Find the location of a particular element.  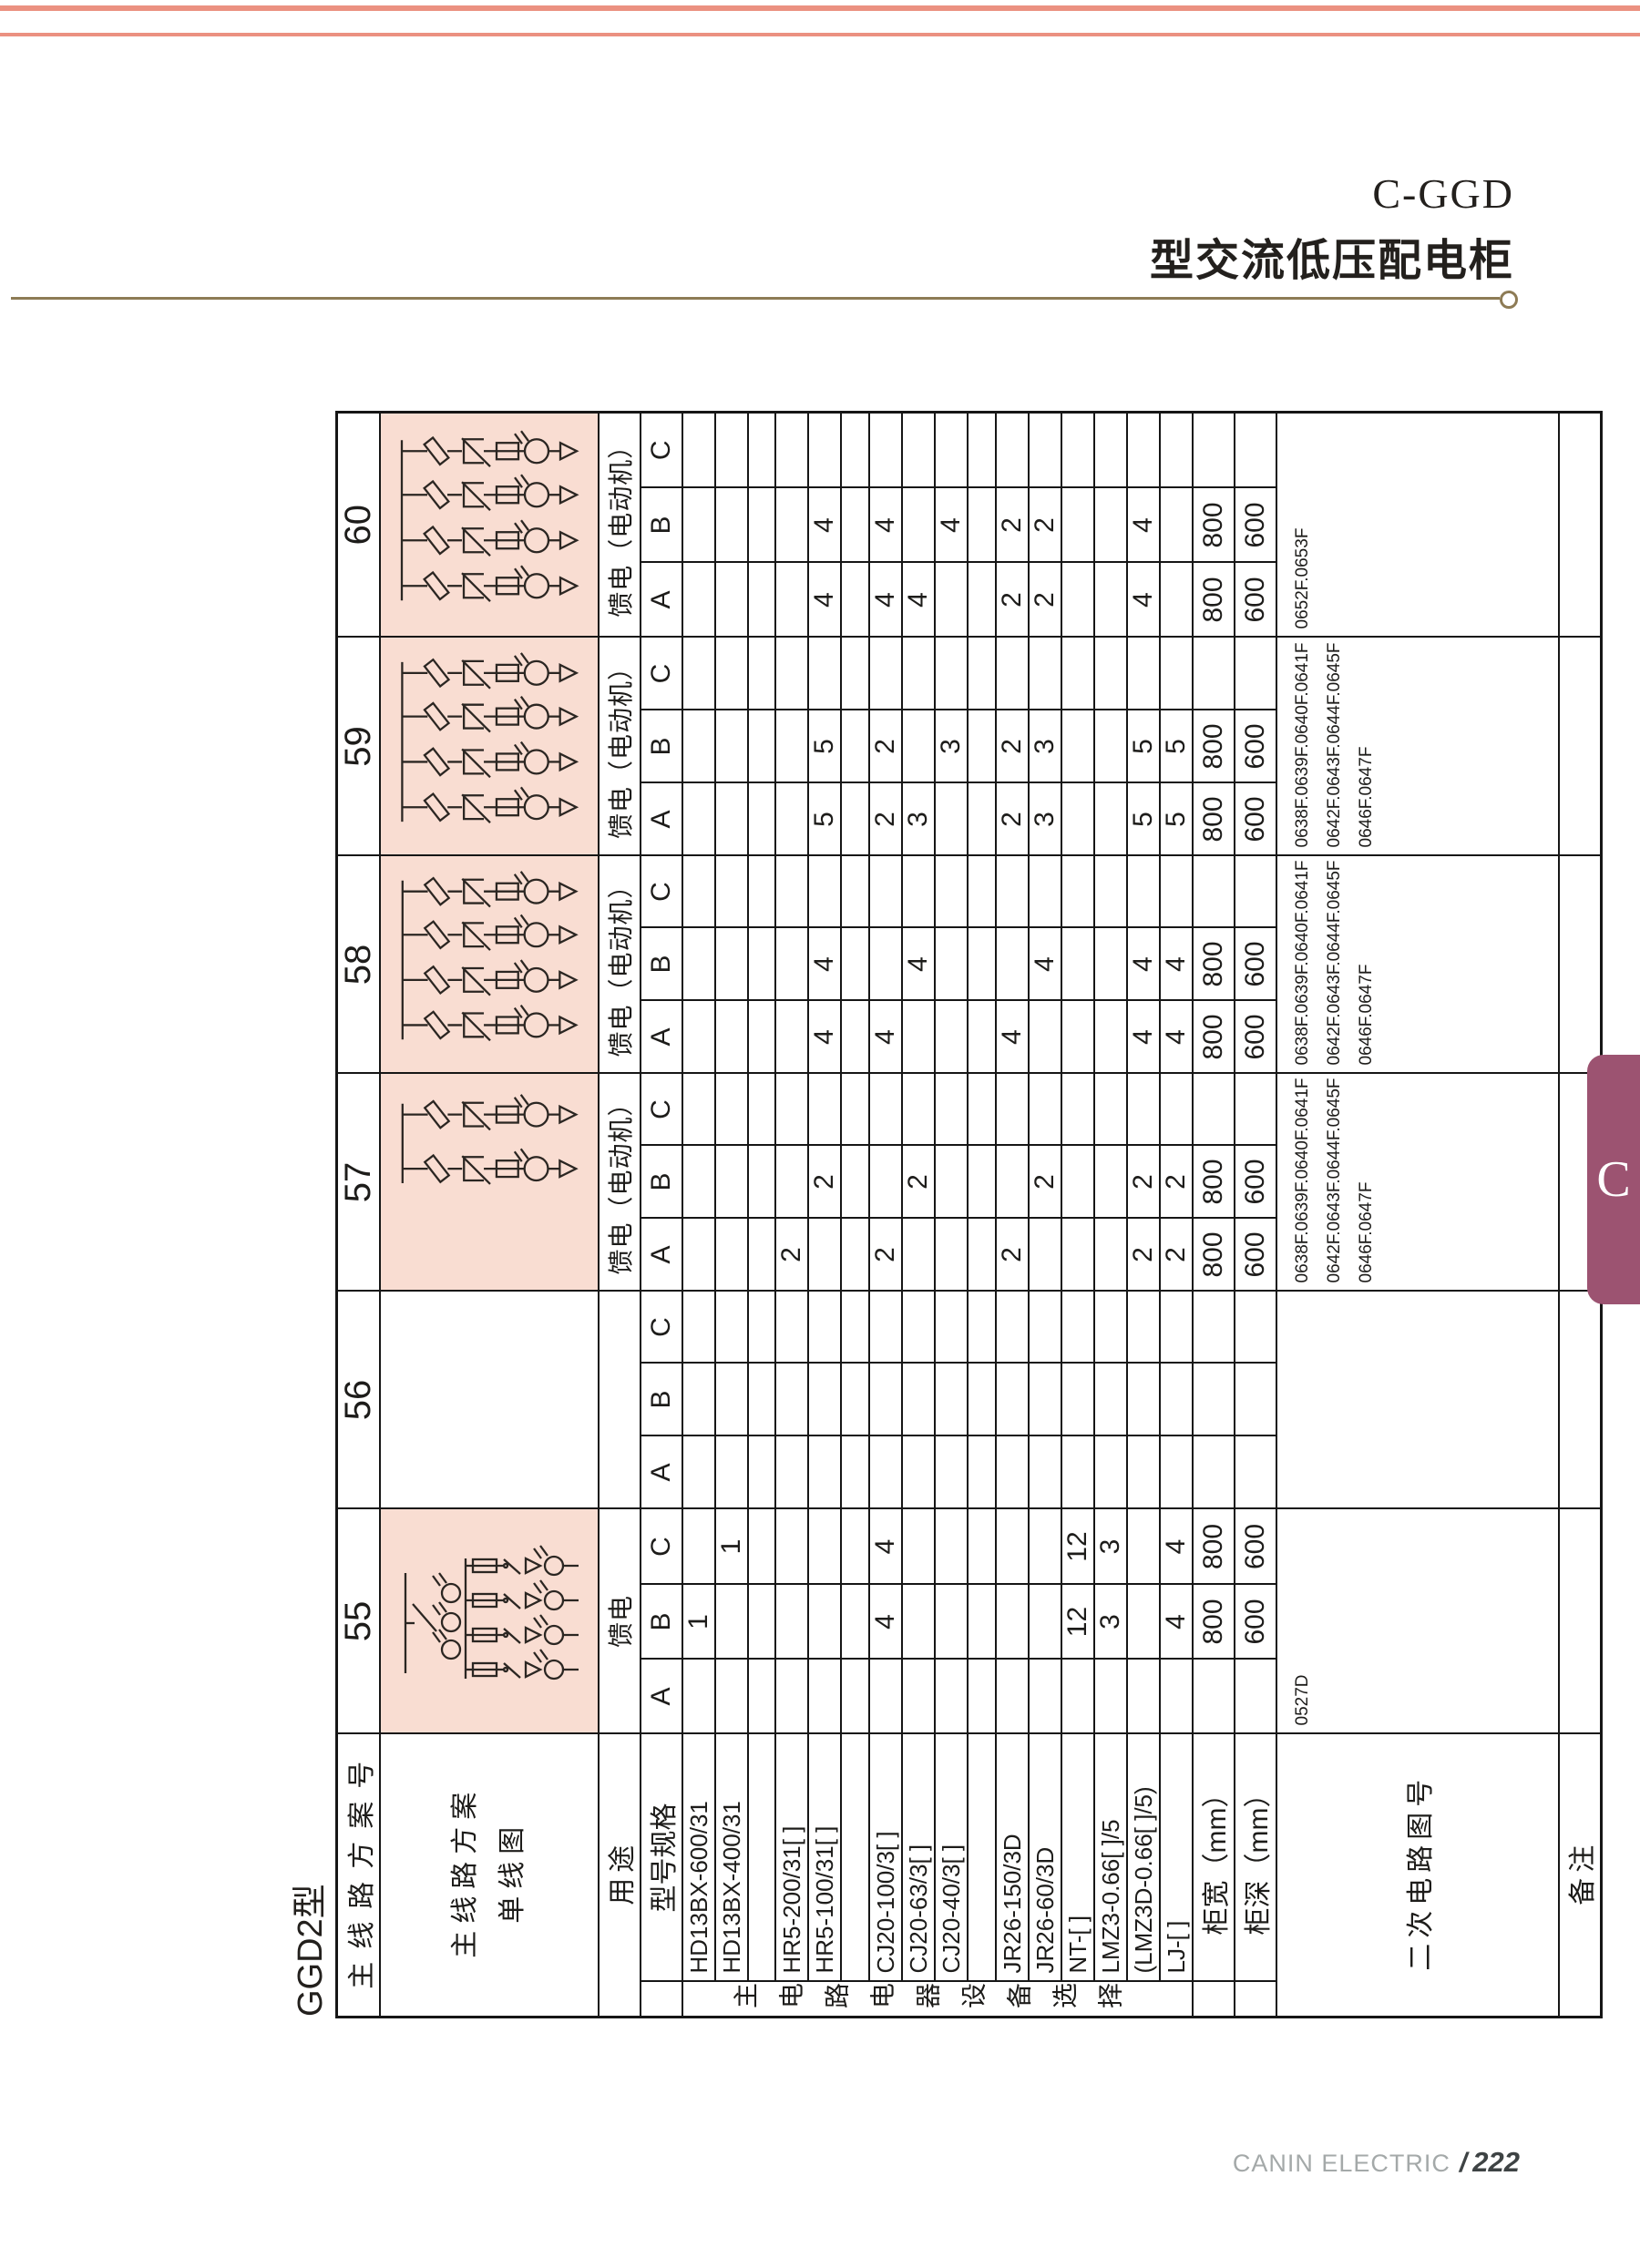

depth-cell-57A: 600 is located at coordinates (1255, 1255).